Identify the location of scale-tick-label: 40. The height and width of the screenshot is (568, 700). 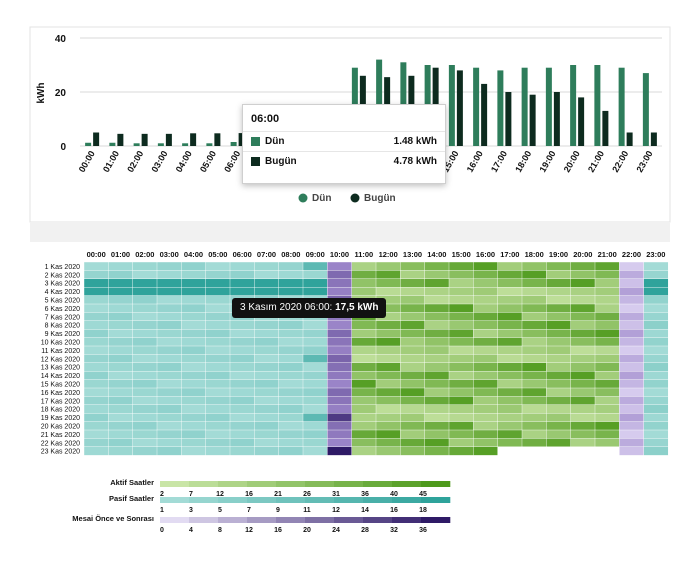
(394, 494).